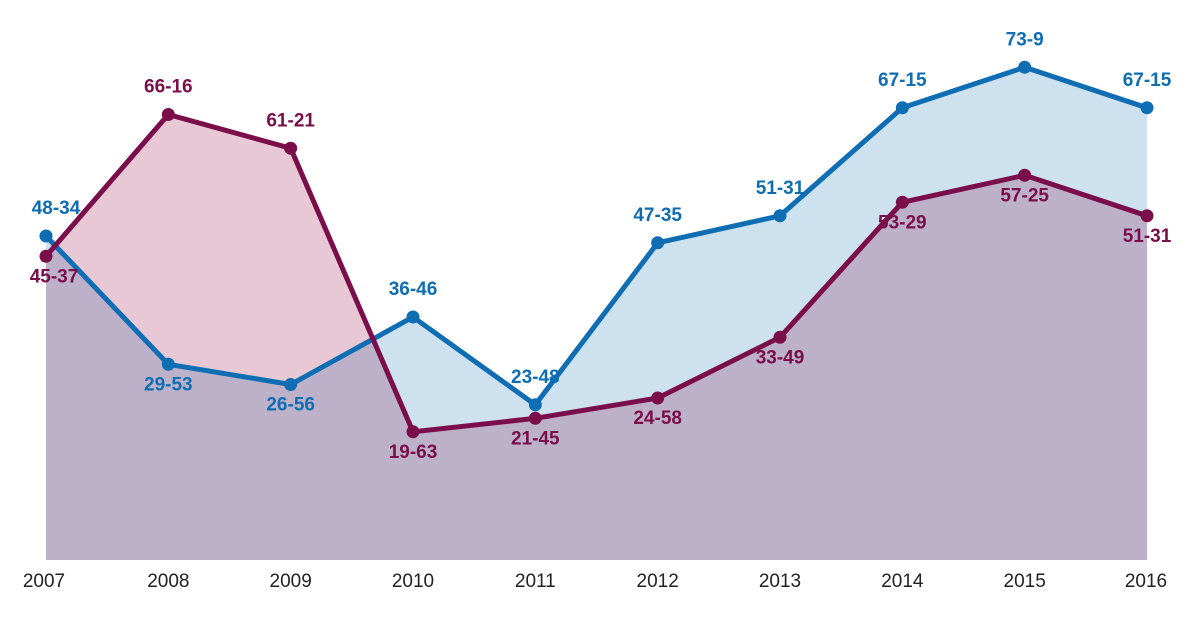  I want to click on x-tick-label: 2013, so click(780, 581).